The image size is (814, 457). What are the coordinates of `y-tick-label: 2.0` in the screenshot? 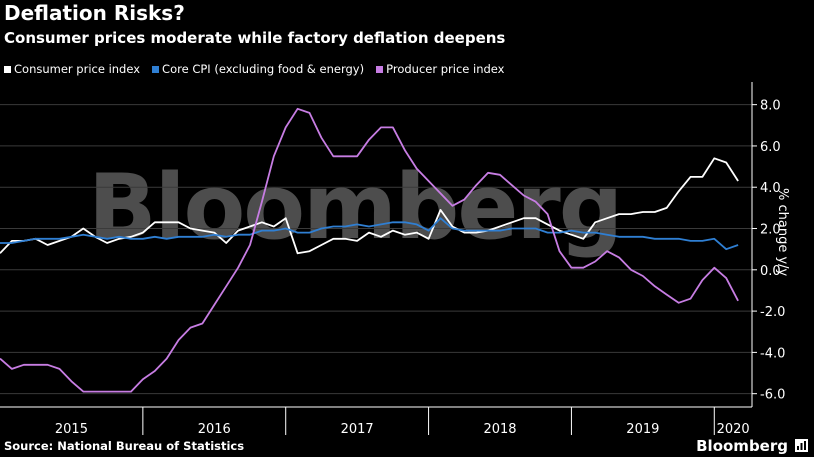 It's located at (770, 230).